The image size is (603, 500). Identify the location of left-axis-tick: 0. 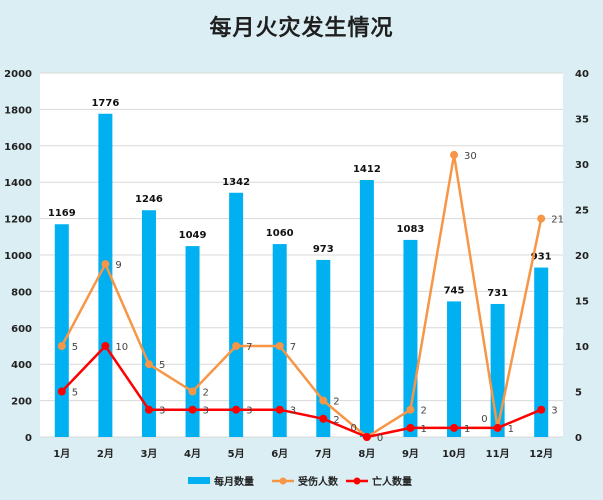
(28, 438).